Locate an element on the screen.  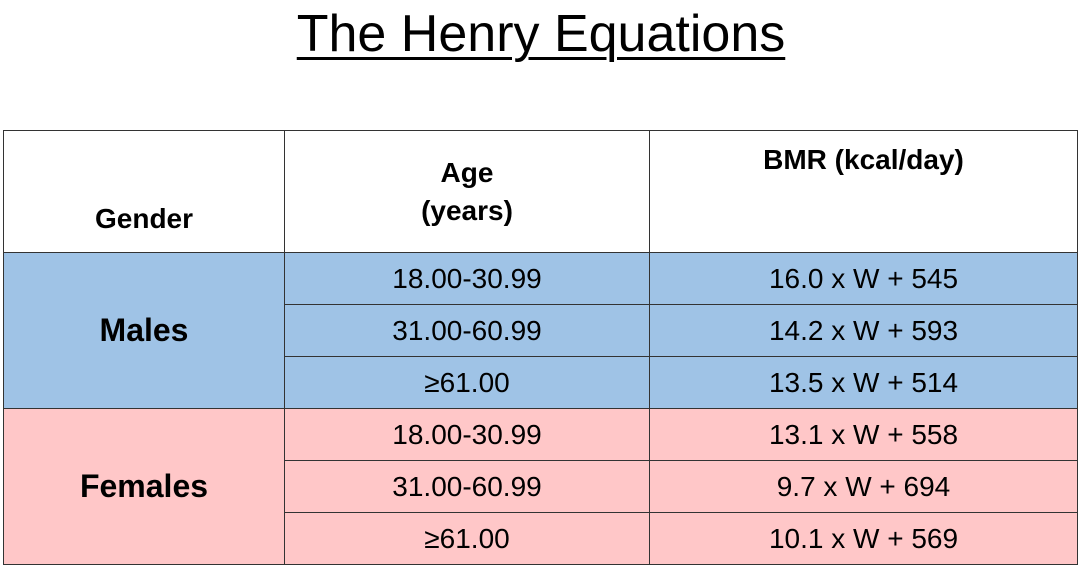
bmr-cell: 9.7 x W + 694 is located at coordinates (863, 486).